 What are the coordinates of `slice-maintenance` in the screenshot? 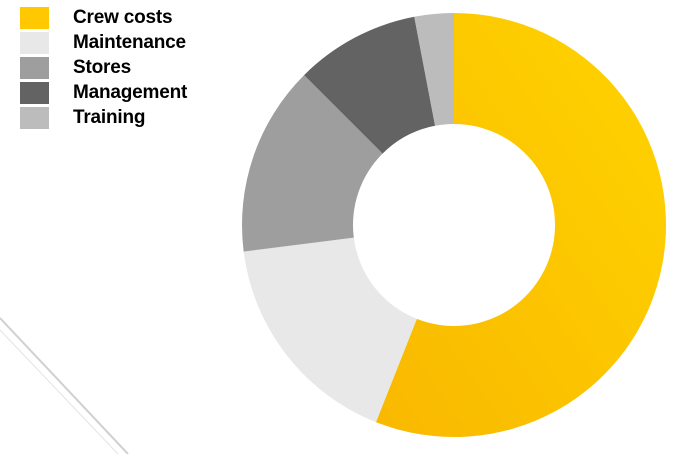 It's located at (330, 330).